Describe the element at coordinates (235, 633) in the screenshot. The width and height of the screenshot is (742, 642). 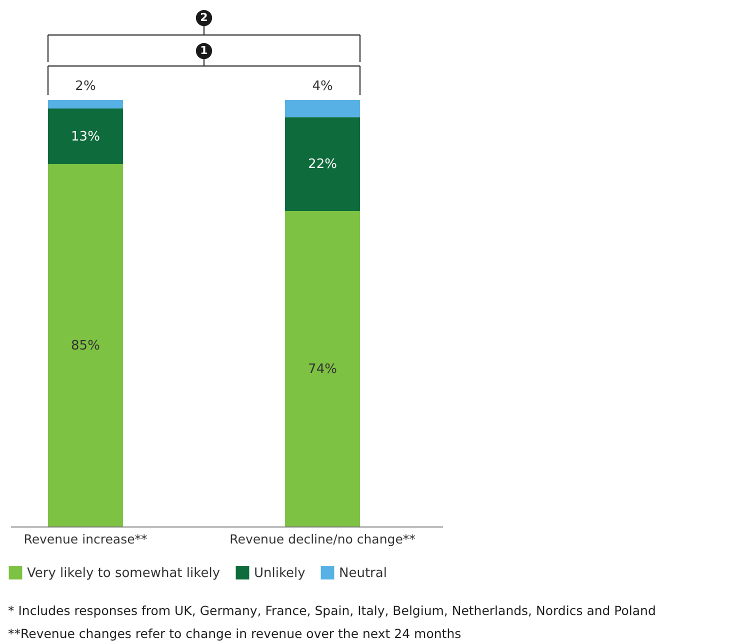
I see `text: **Revenue changes refer to change in revenue over the next 24 months` at that location.